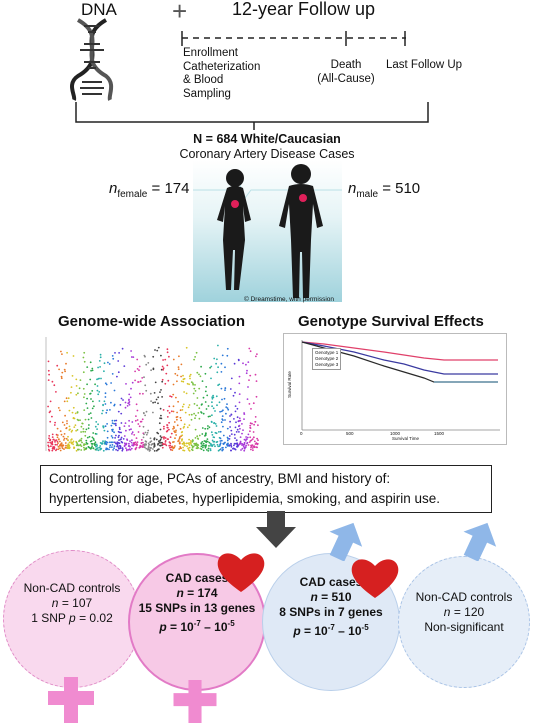 The width and height of the screenshot is (534, 723). I want to click on female-cross-icon, so click(71, 700).